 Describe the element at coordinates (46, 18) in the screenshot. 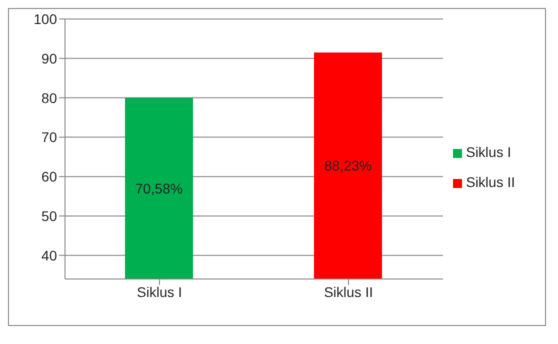

I see `y-tick-label: 100` at that location.